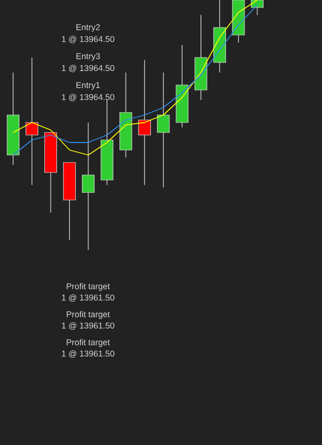 Image resolution: width=322 pixels, height=445 pixels. What do you see at coordinates (88, 28) in the screenshot?
I see `annotation: Entry2` at bounding box center [88, 28].